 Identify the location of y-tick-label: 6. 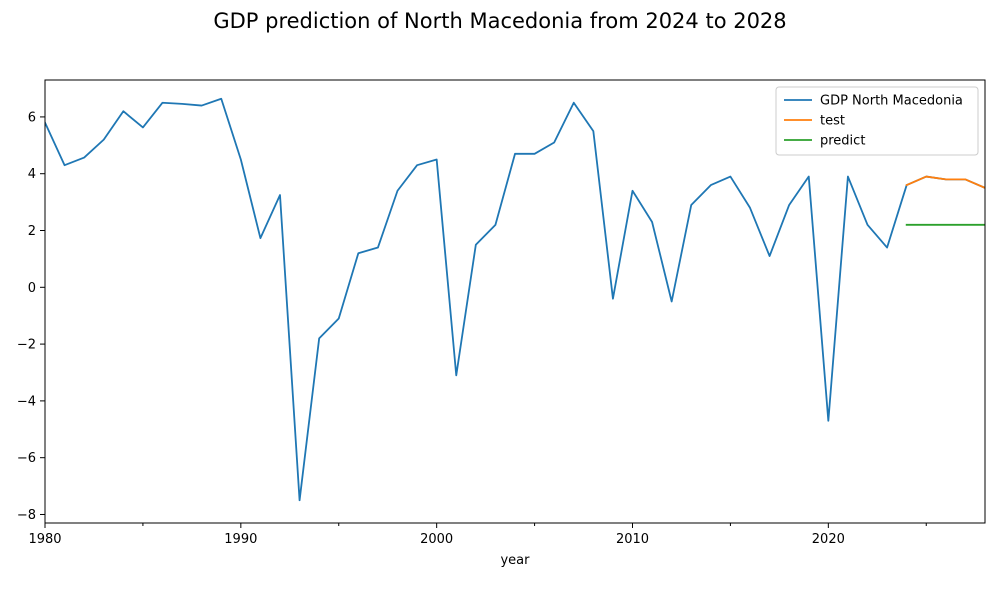
(32, 117).